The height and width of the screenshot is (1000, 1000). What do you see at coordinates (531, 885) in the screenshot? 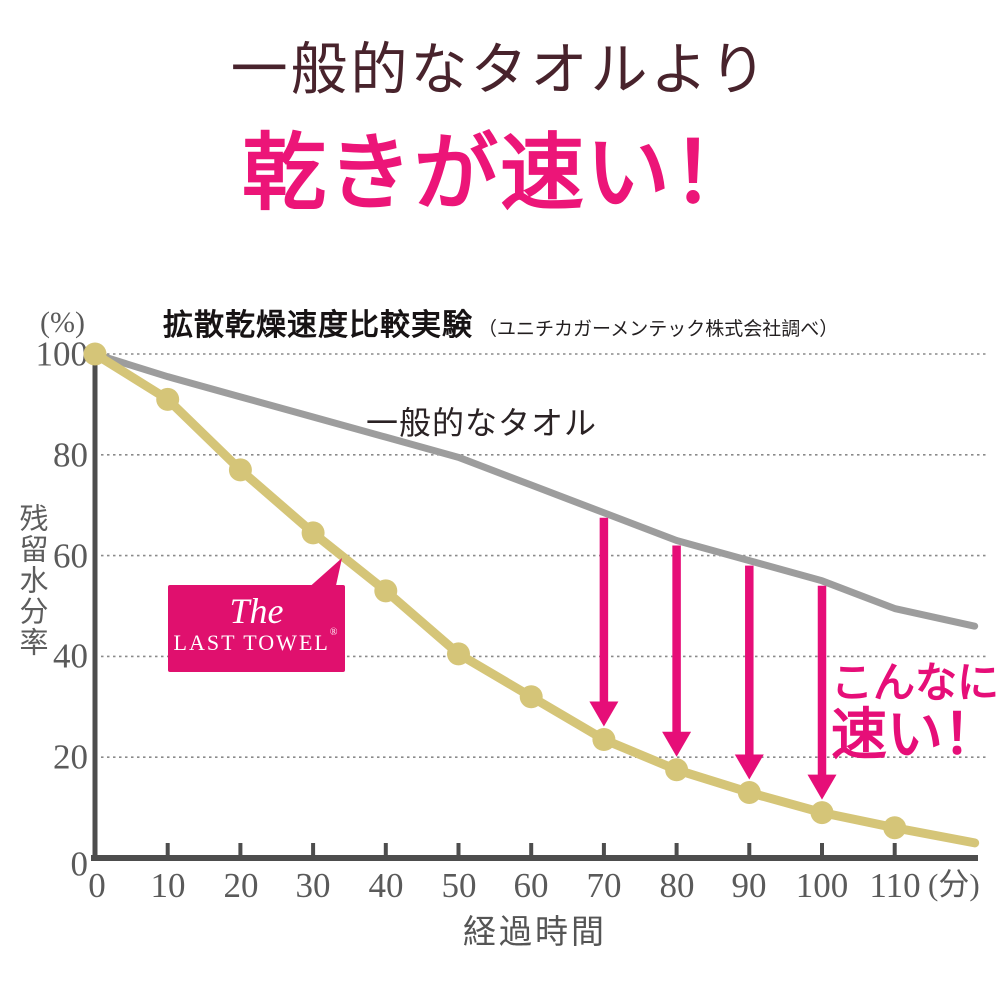
I see `x-tick-label: 60` at bounding box center [531, 885].